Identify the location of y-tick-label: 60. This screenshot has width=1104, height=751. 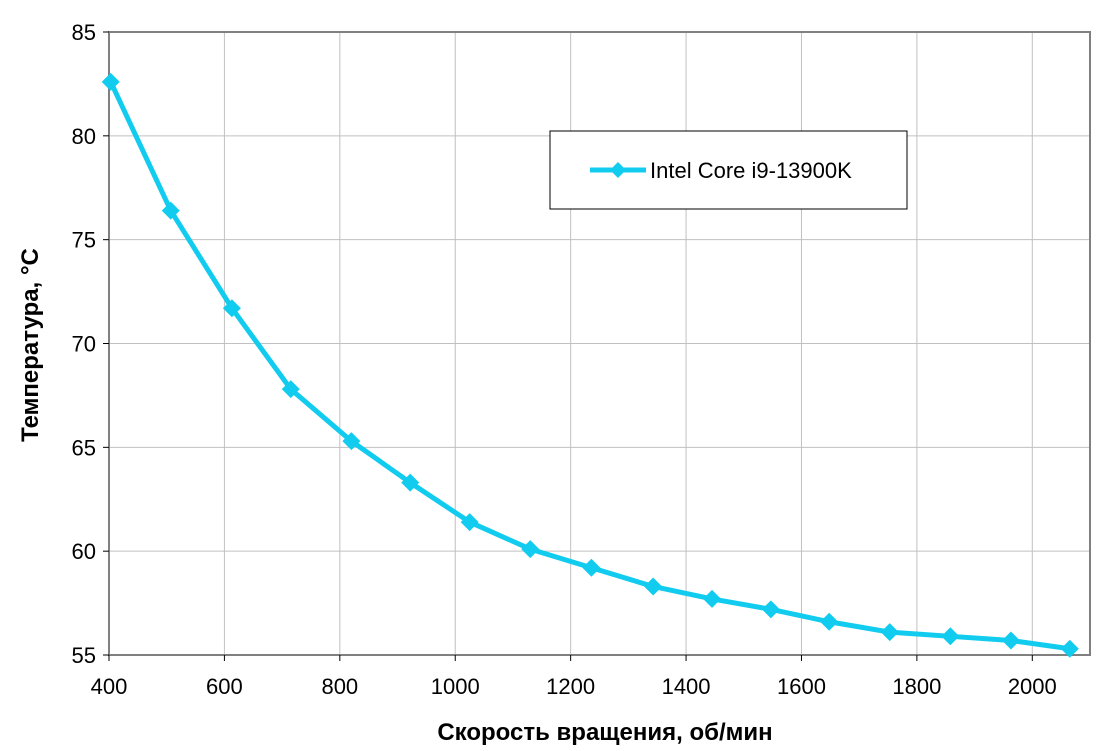
(84, 551).